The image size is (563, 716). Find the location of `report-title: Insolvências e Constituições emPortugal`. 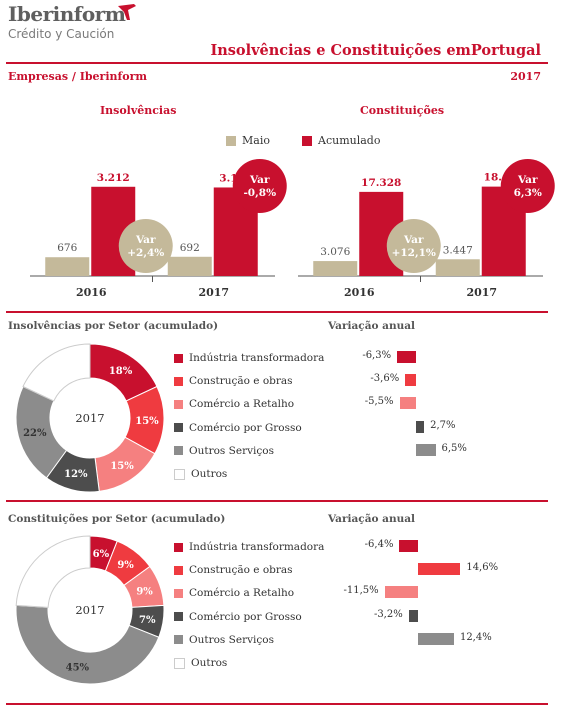

report-title: Insolvências e Constituições emPortugal is located at coordinates (375, 50).